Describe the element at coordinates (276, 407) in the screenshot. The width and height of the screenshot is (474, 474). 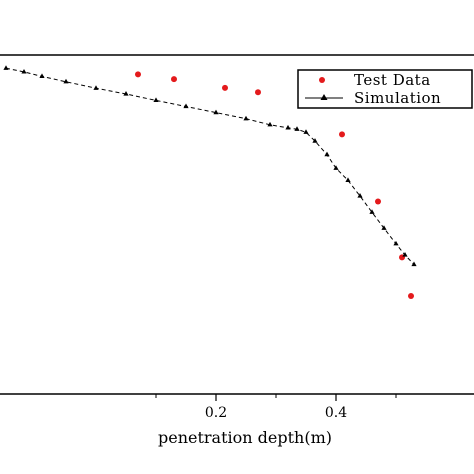
I see `x-axis-ticks: 0.2 0.4` at that location.